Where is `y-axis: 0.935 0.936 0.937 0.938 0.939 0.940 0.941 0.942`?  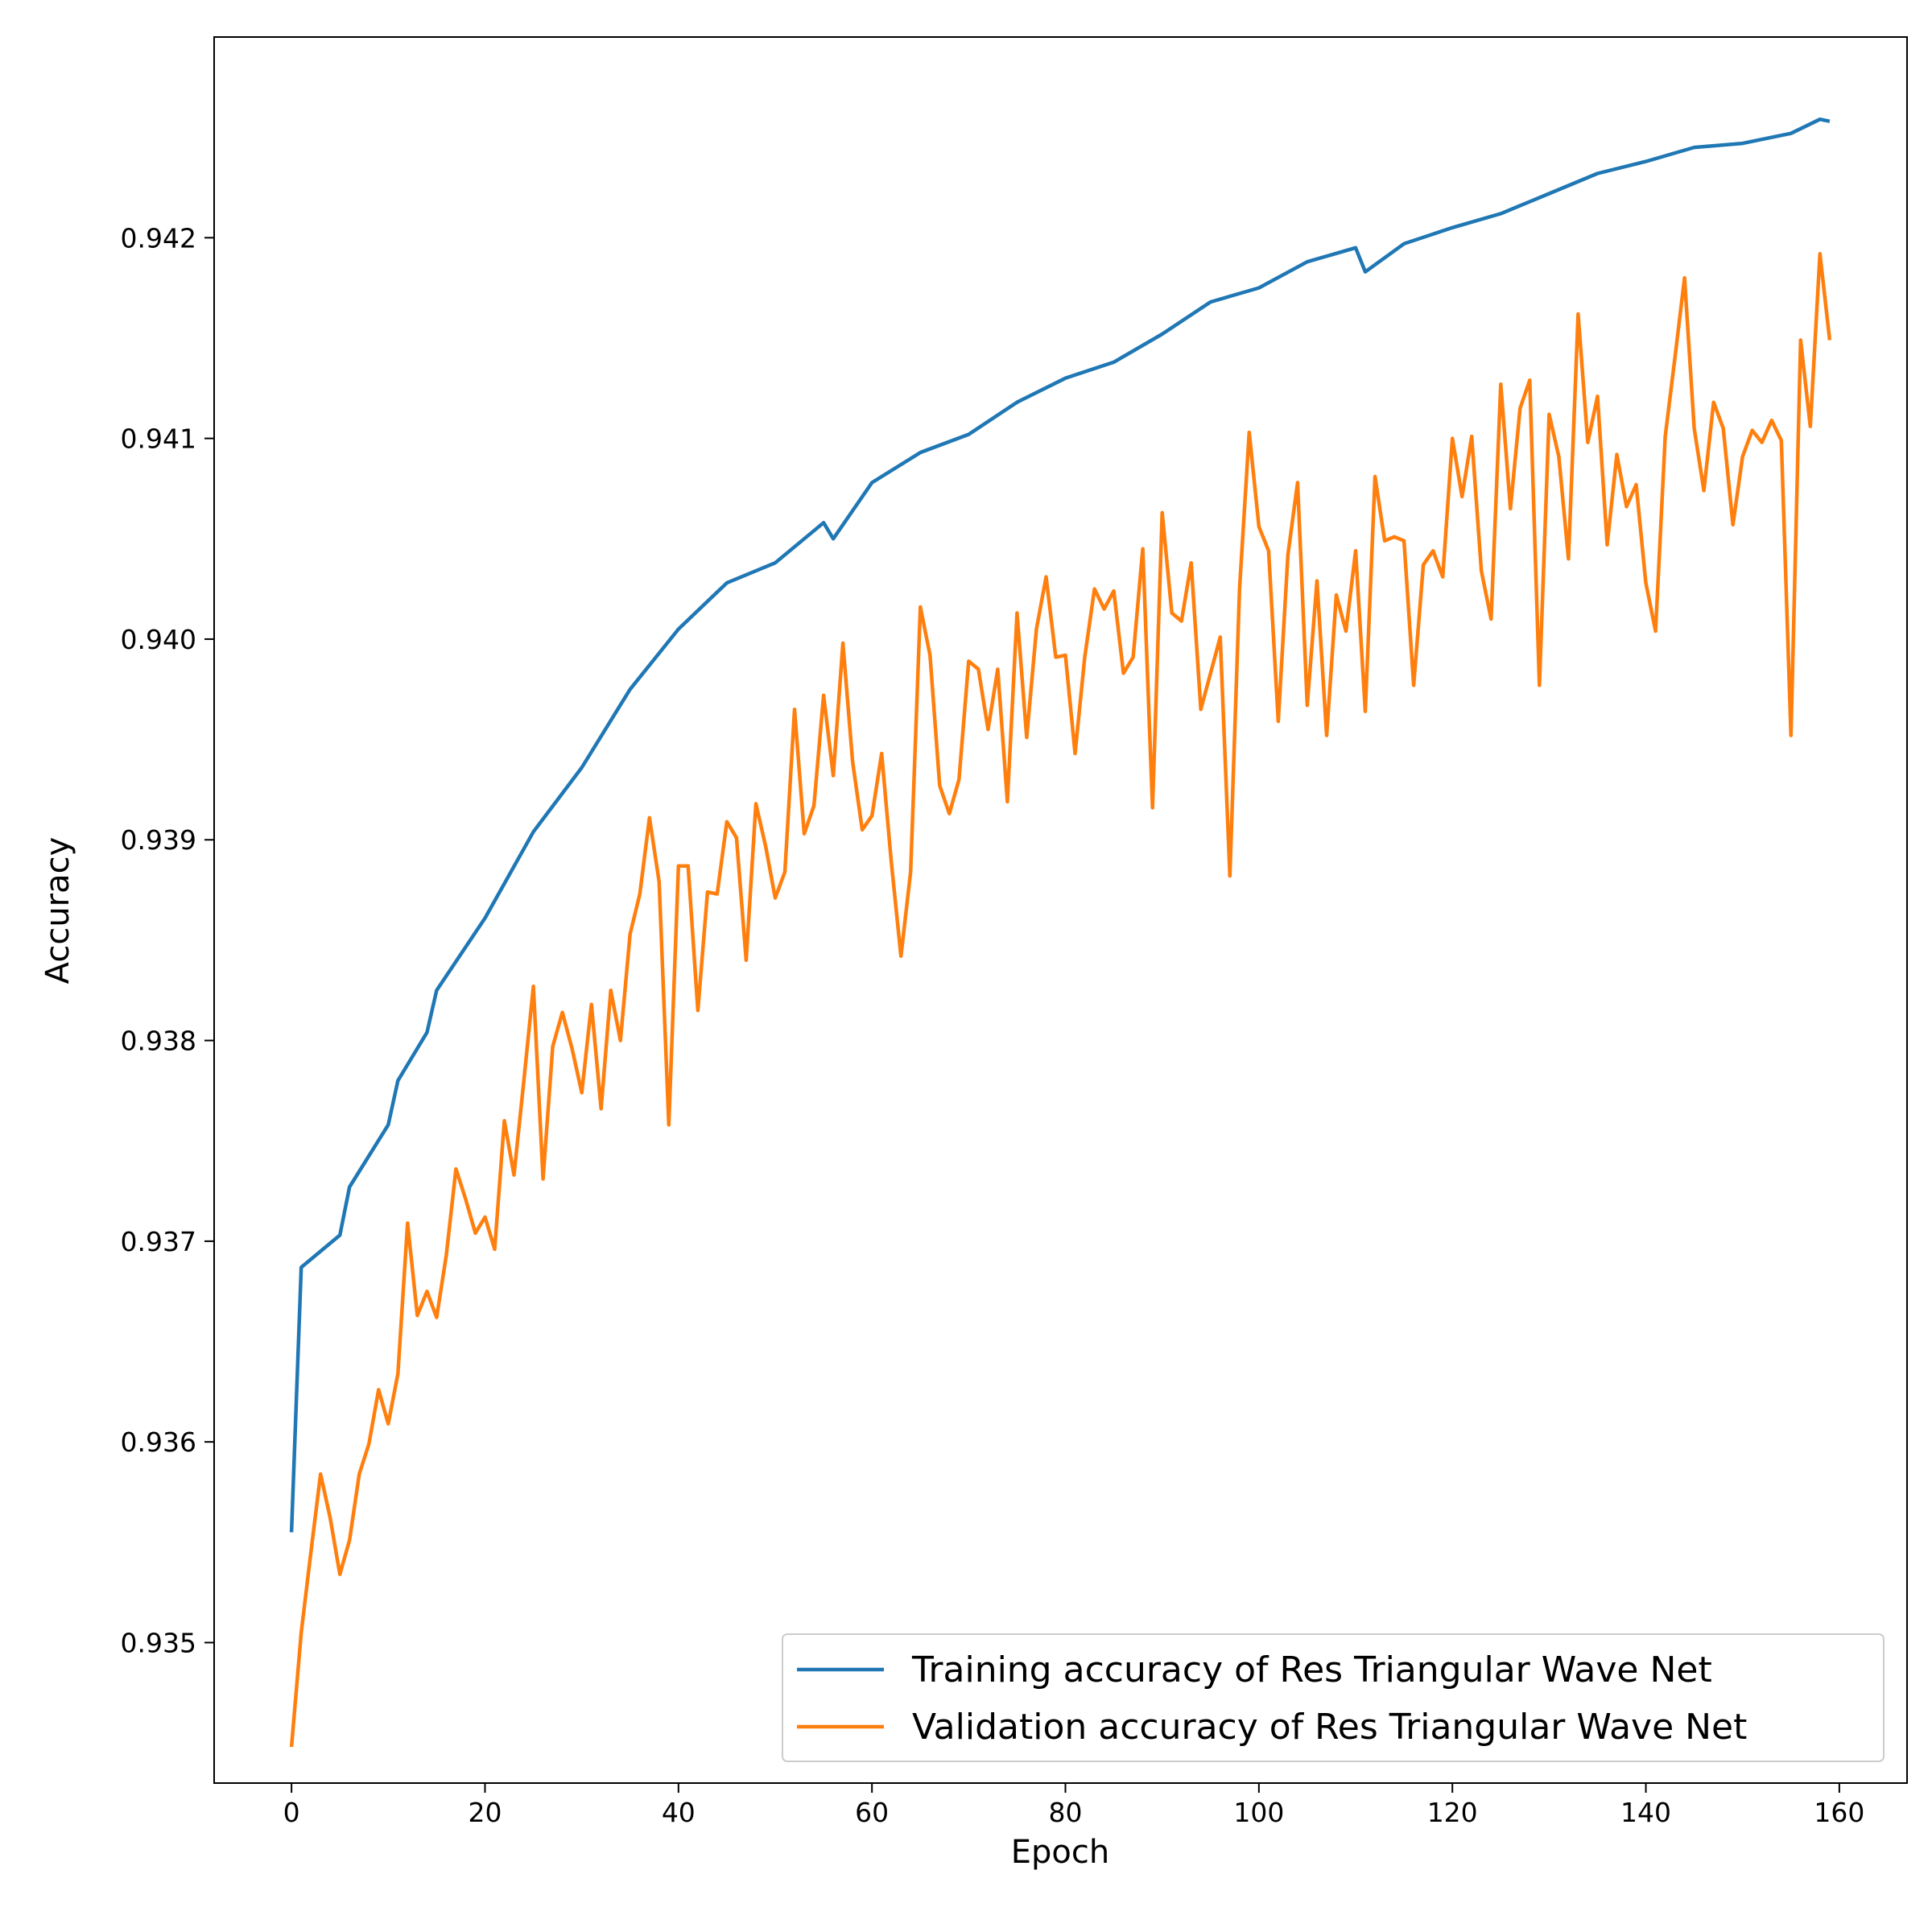
y-axis: 0.935 0.936 0.937 0.938 0.939 0.940 0.941 0.942 is located at coordinates (167, 940).